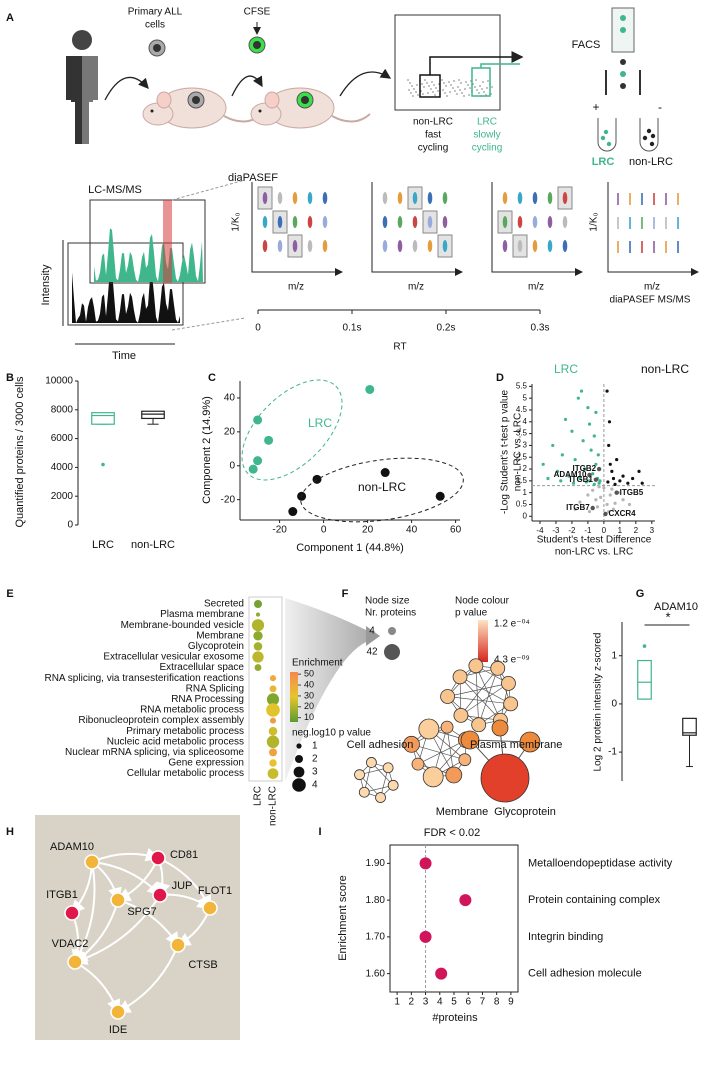 Image resolution: width=720 pixels, height=1073 pixels. What do you see at coordinates (578, 507) in the screenshot?
I see `label: ITGB7` at bounding box center [578, 507].